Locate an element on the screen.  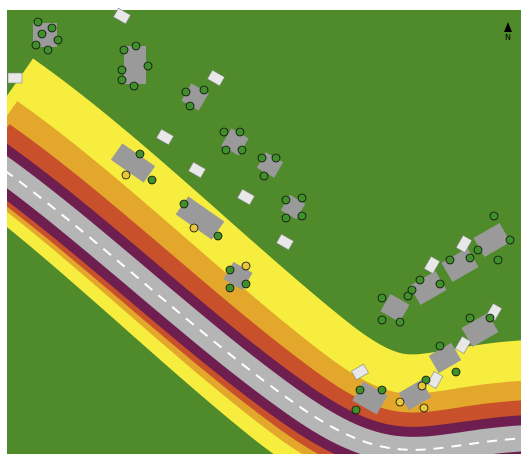
margin-left is located at coordinates (3, 227).